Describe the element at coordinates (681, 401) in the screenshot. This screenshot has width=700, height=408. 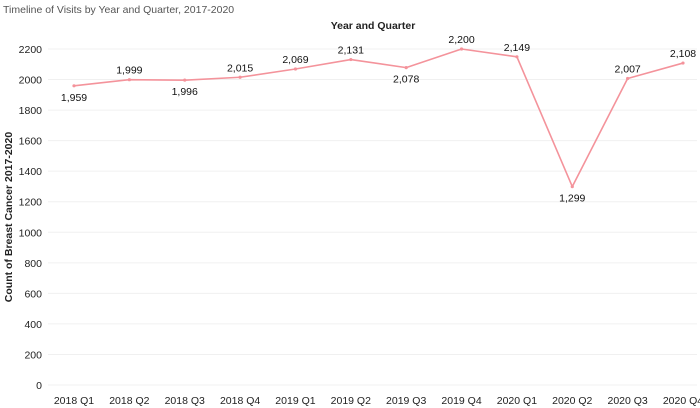
I see `x-tick-label: 2020 Q4` at that location.